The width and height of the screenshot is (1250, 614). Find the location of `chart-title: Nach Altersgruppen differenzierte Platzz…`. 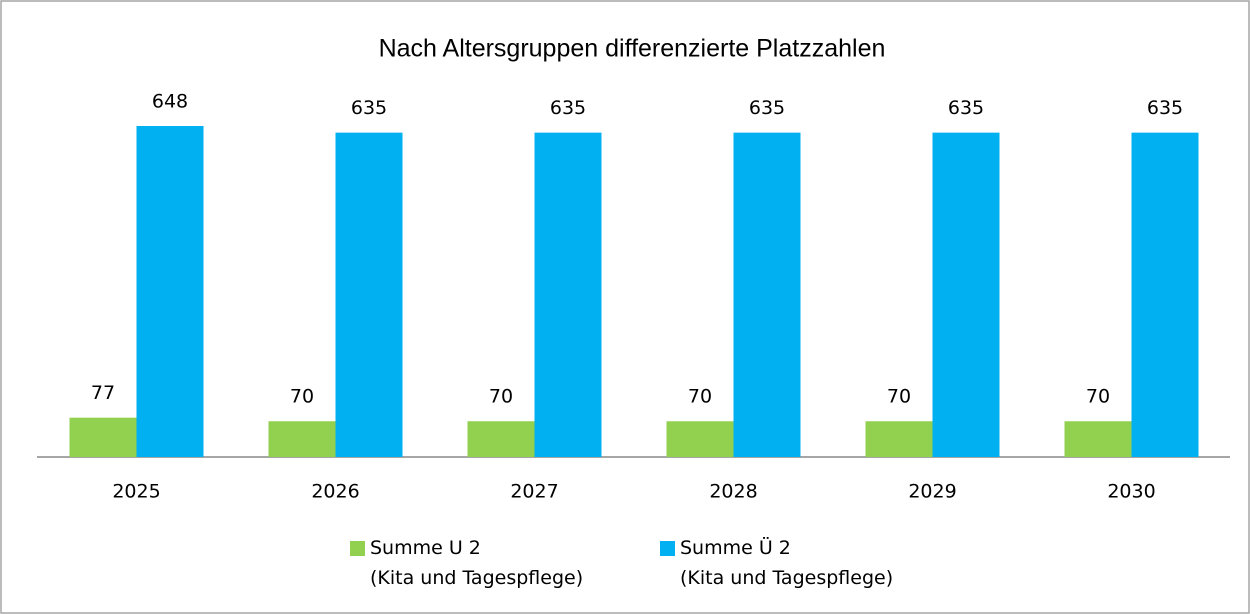

chart-title: Nach Altersgruppen differenzierte Platzz… is located at coordinates (632, 49).